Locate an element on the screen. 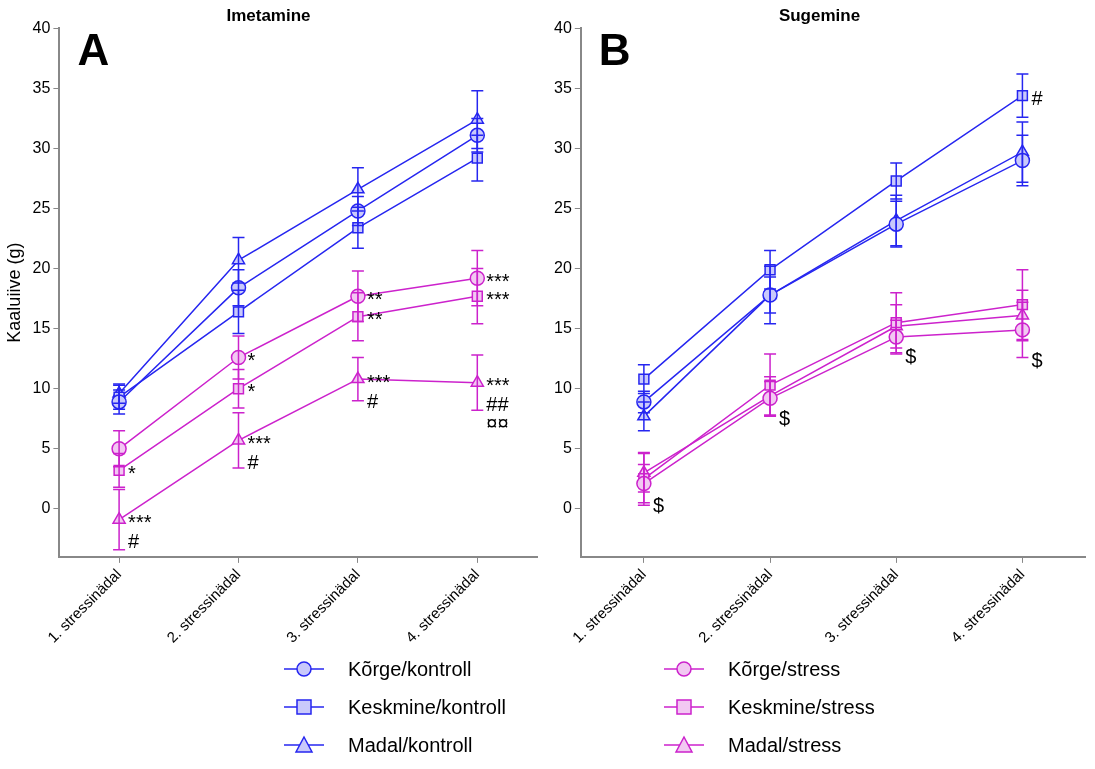  annotation: A is located at coordinates (93, 49).